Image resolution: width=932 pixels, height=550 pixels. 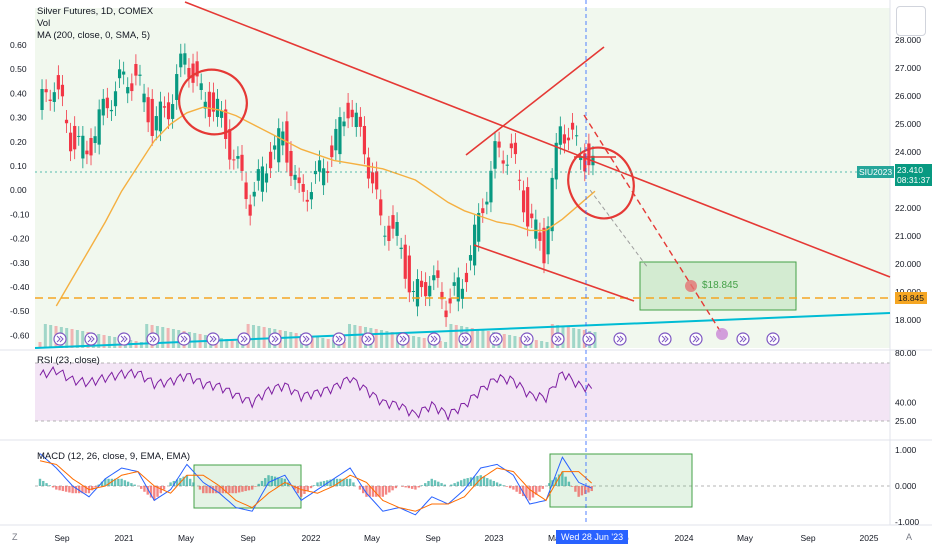 What do you see at coordinates (691, 286) in the screenshot?
I see `target-marker` at bounding box center [691, 286].